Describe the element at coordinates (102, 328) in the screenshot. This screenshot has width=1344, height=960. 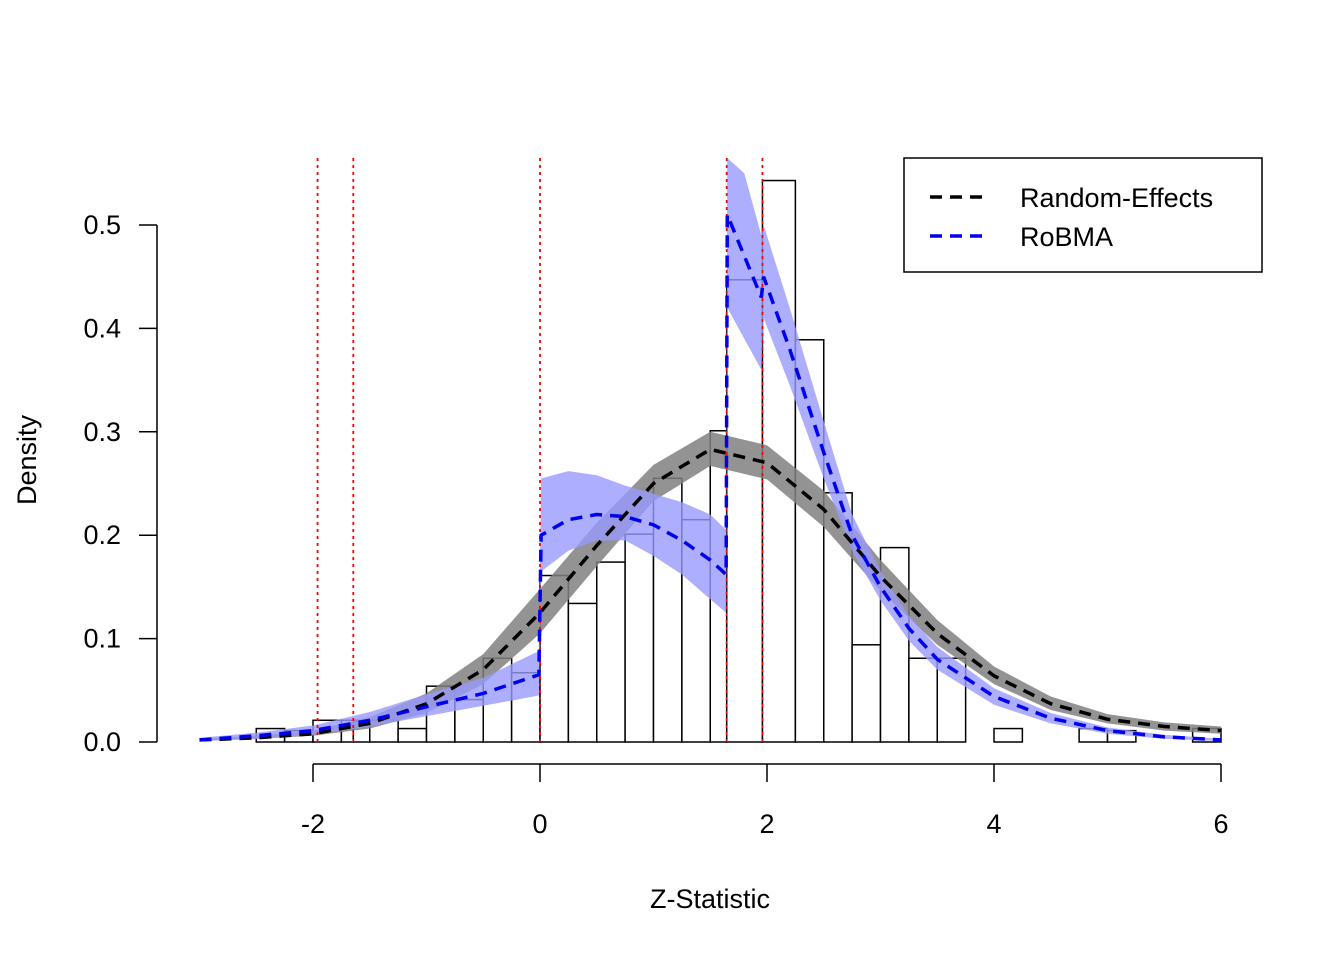
I see `y-tick-label-4: 0.4` at that location.